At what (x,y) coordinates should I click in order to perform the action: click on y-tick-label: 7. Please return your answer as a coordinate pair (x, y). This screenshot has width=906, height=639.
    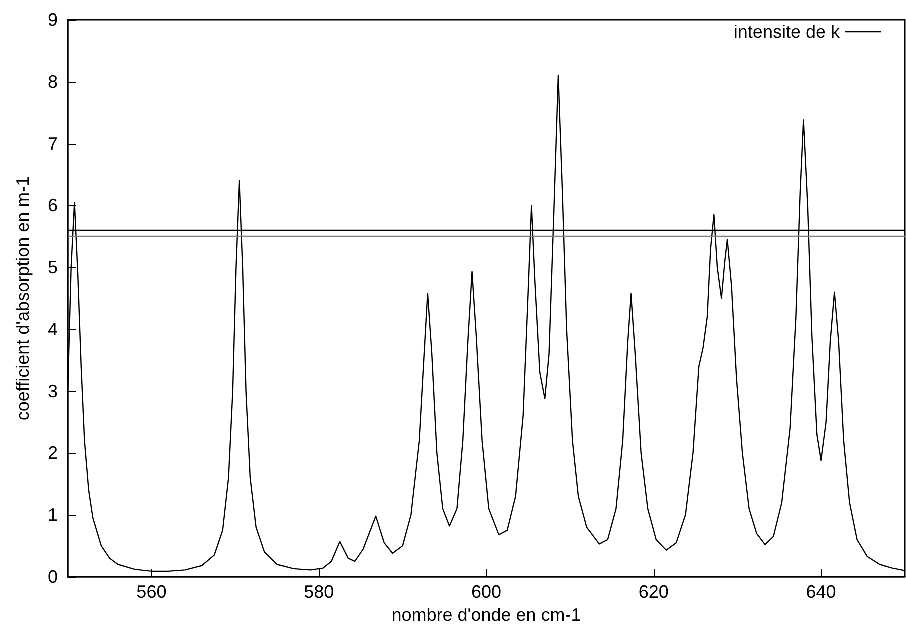
    Looking at the image, I should click on (53, 144).